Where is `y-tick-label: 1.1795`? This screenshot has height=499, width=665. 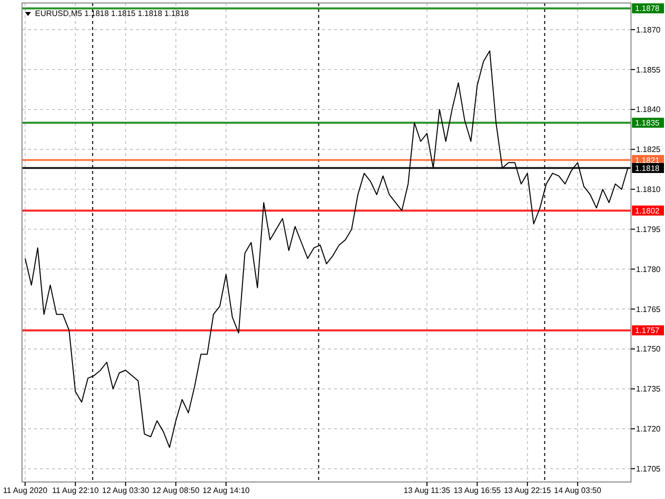
y-tick-label: 1.1795 is located at coordinates (649, 229).